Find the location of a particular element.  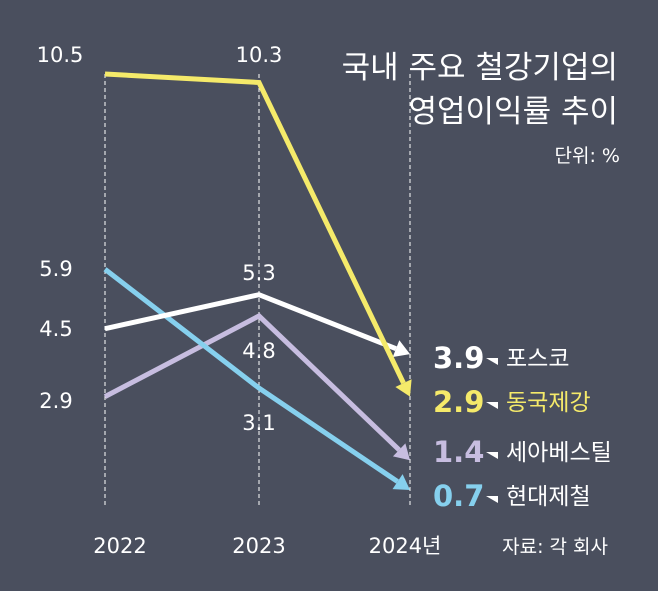

data-label: 3.1 is located at coordinates (258, 423).